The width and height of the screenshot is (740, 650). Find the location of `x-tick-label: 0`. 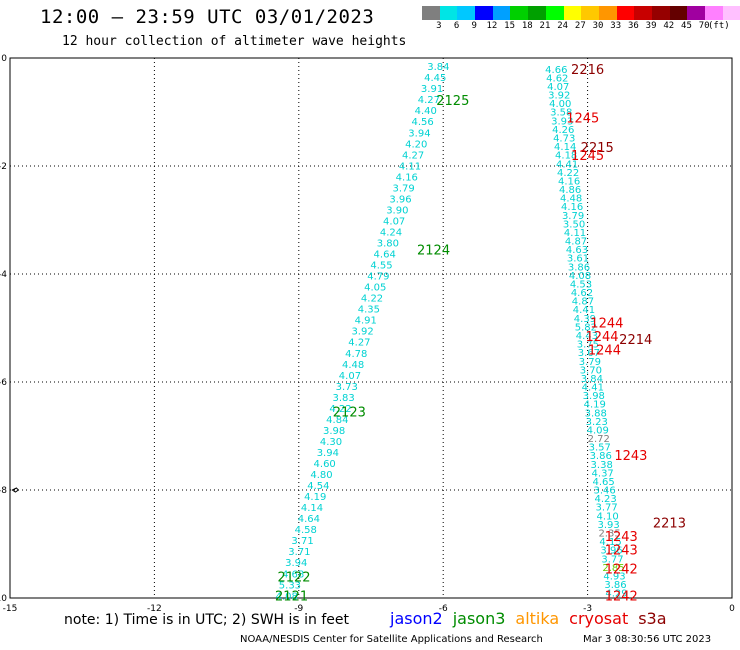

x-tick-label: 0 is located at coordinates (732, 609).